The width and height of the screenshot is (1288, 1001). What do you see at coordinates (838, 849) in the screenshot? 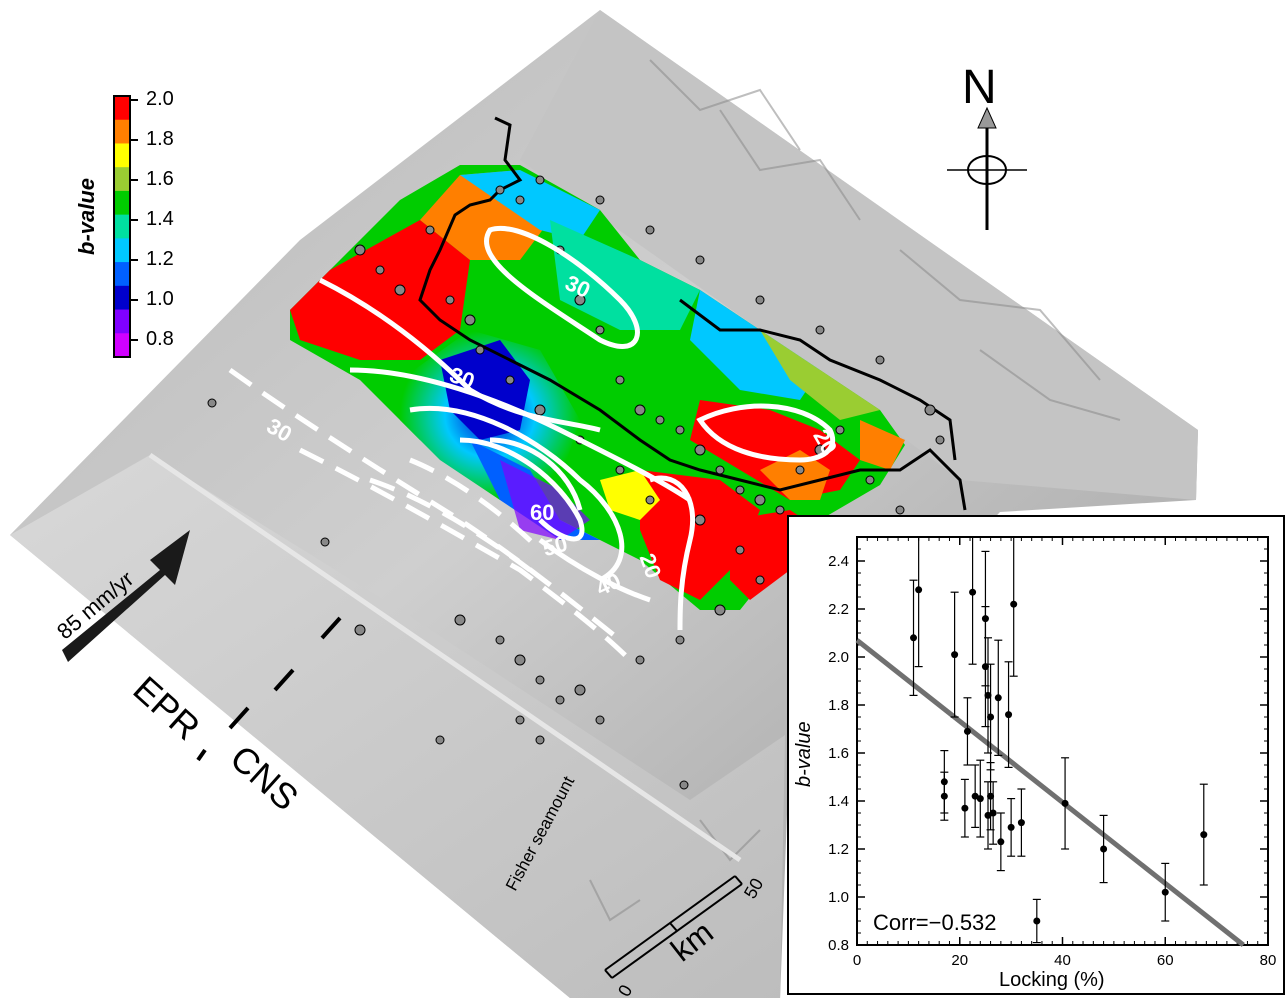
I see `y-tick-label: 1.2` at bounding box center [838, 849].